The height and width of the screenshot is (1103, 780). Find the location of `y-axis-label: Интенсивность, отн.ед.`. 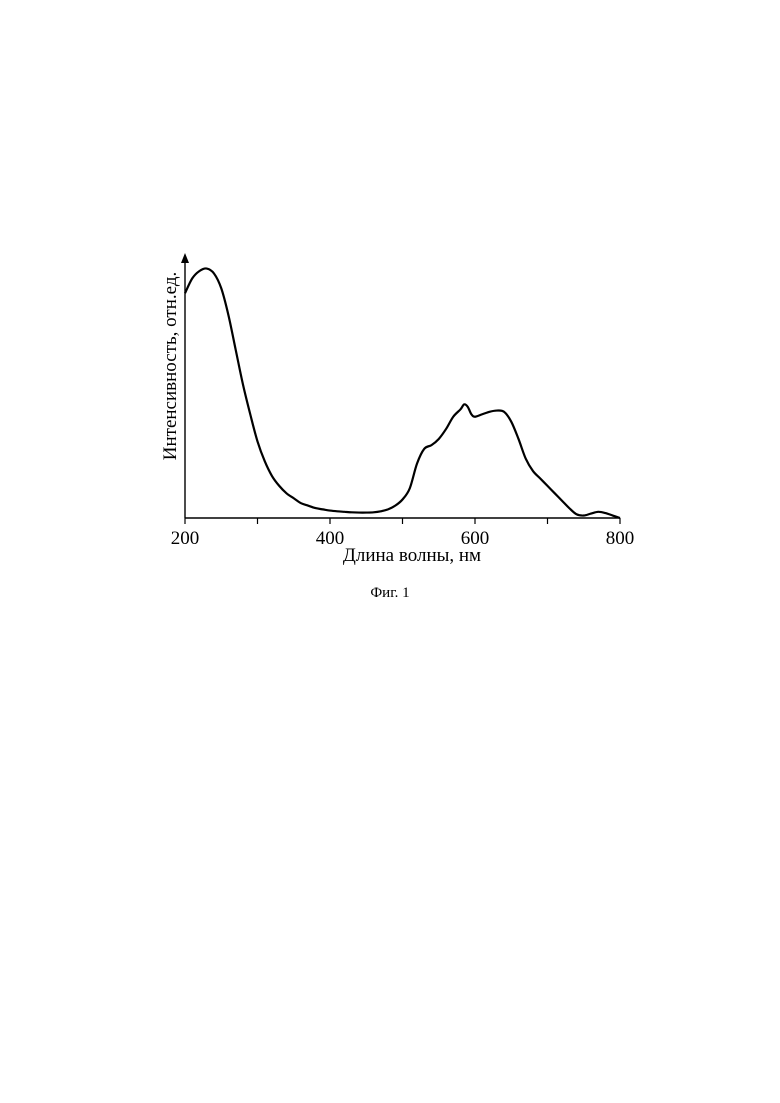

y-axis-label: Интенсивность, отн.ед. is located at coordinates (170, 366).